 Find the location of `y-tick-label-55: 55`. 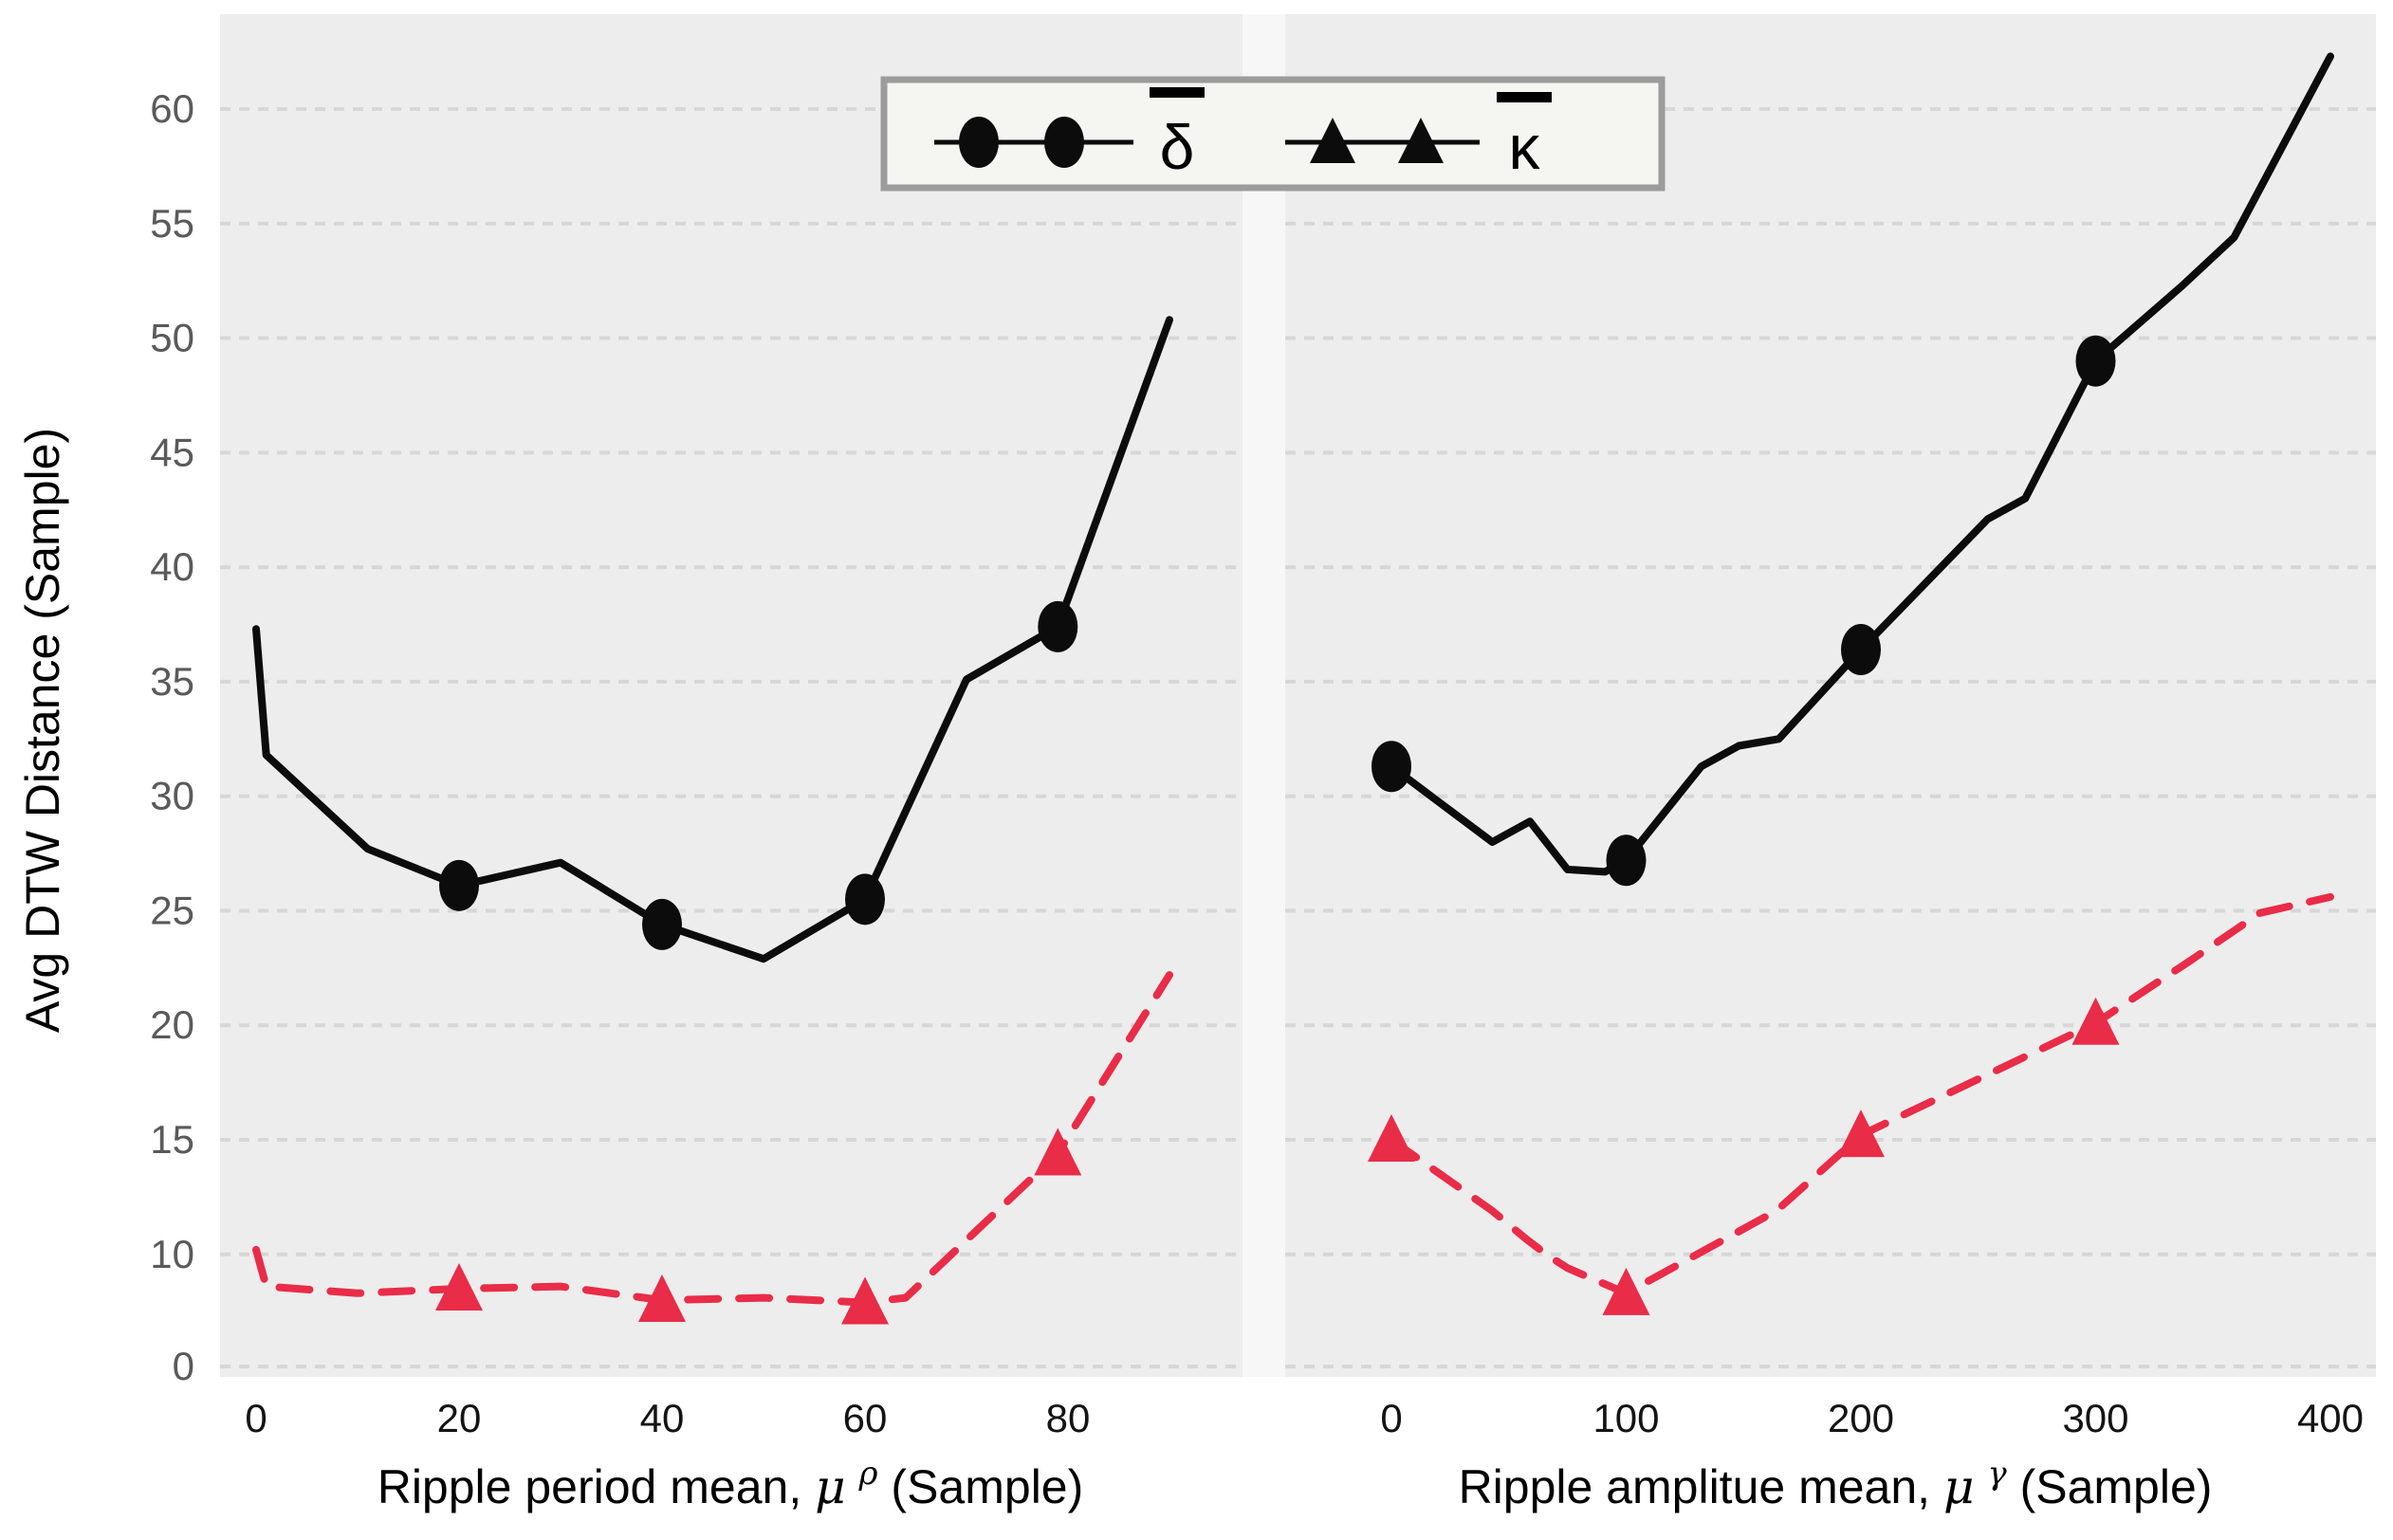

y-tick-label-55: 55 is located at coordinates (172, 223).